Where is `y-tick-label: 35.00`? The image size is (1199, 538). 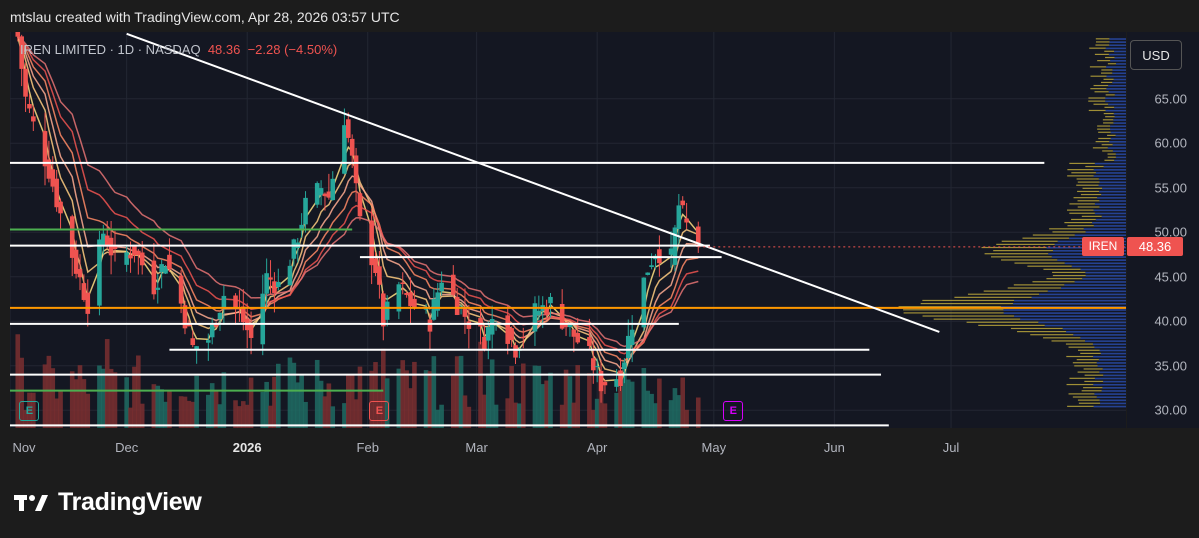
y-tick-label: 35.00 is located at coordinates (1170, 366).